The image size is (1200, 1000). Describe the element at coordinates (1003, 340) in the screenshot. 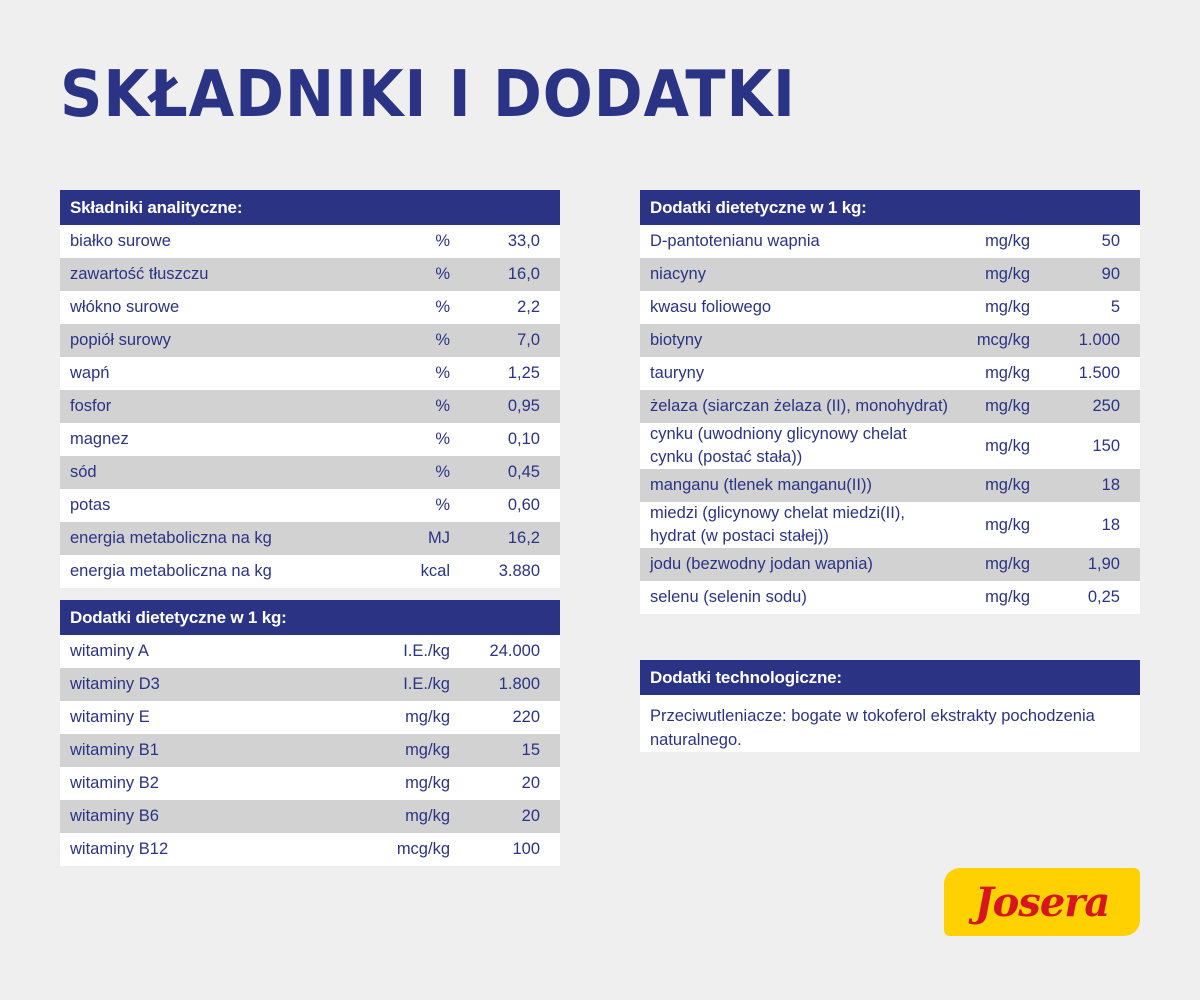

I see `row-unit: mcg/kg` at that location.